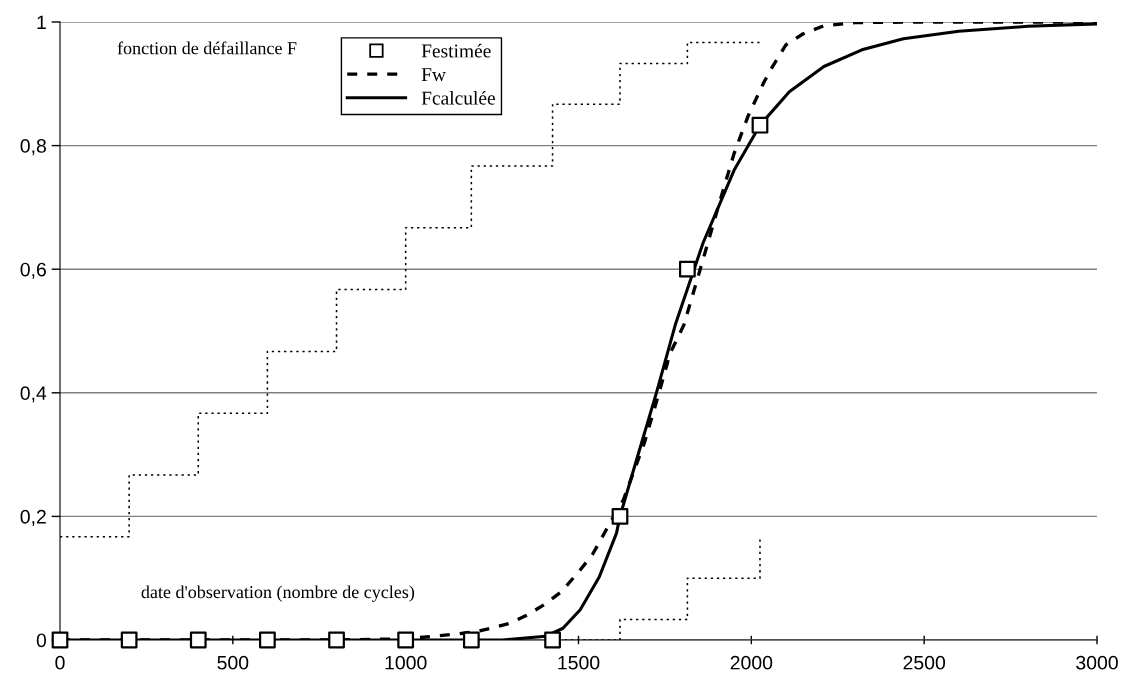  Describe the element at coordinates (456, 50) in the screenshot. I see `legend-label: Festimée` at that location.